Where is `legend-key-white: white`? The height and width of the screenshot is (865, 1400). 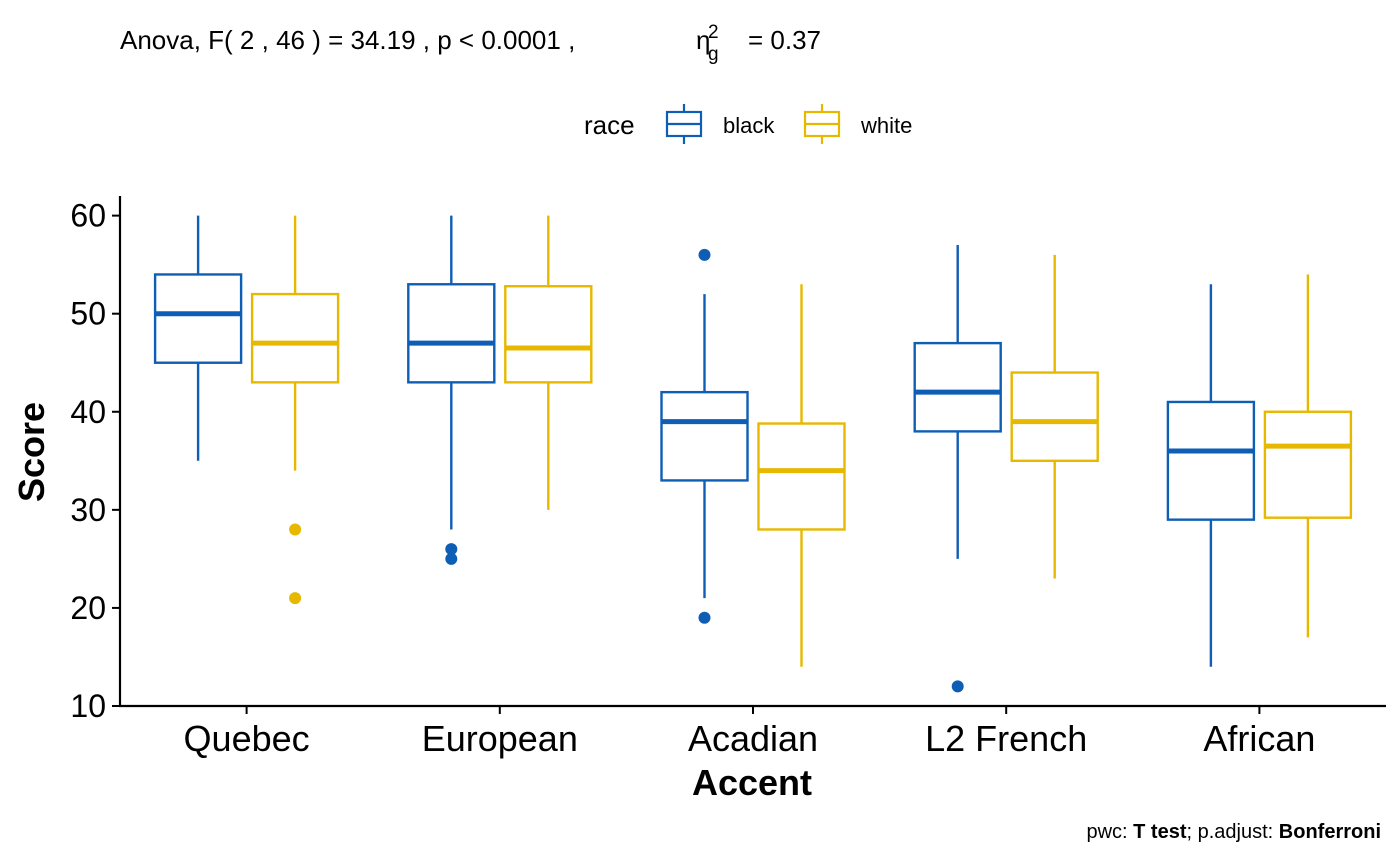 legend-key-white: white is located at coordinates (857, 124).